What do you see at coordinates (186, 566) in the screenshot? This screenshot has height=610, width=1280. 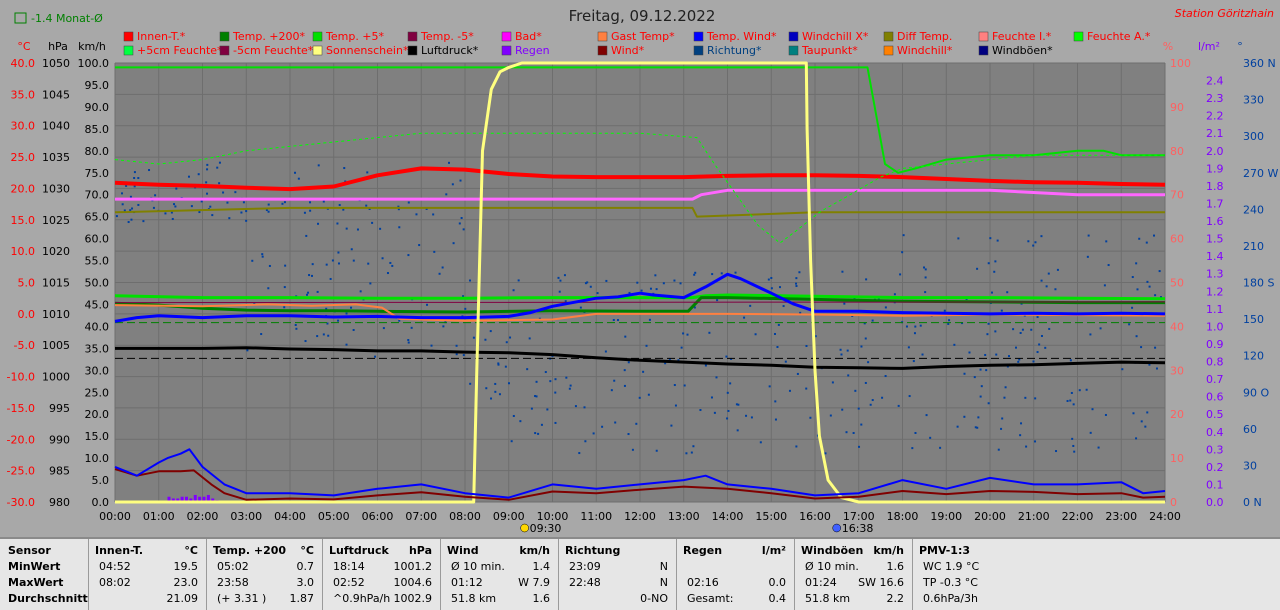 I see `stats-value: 19.5` at bounding box center [186, 566].